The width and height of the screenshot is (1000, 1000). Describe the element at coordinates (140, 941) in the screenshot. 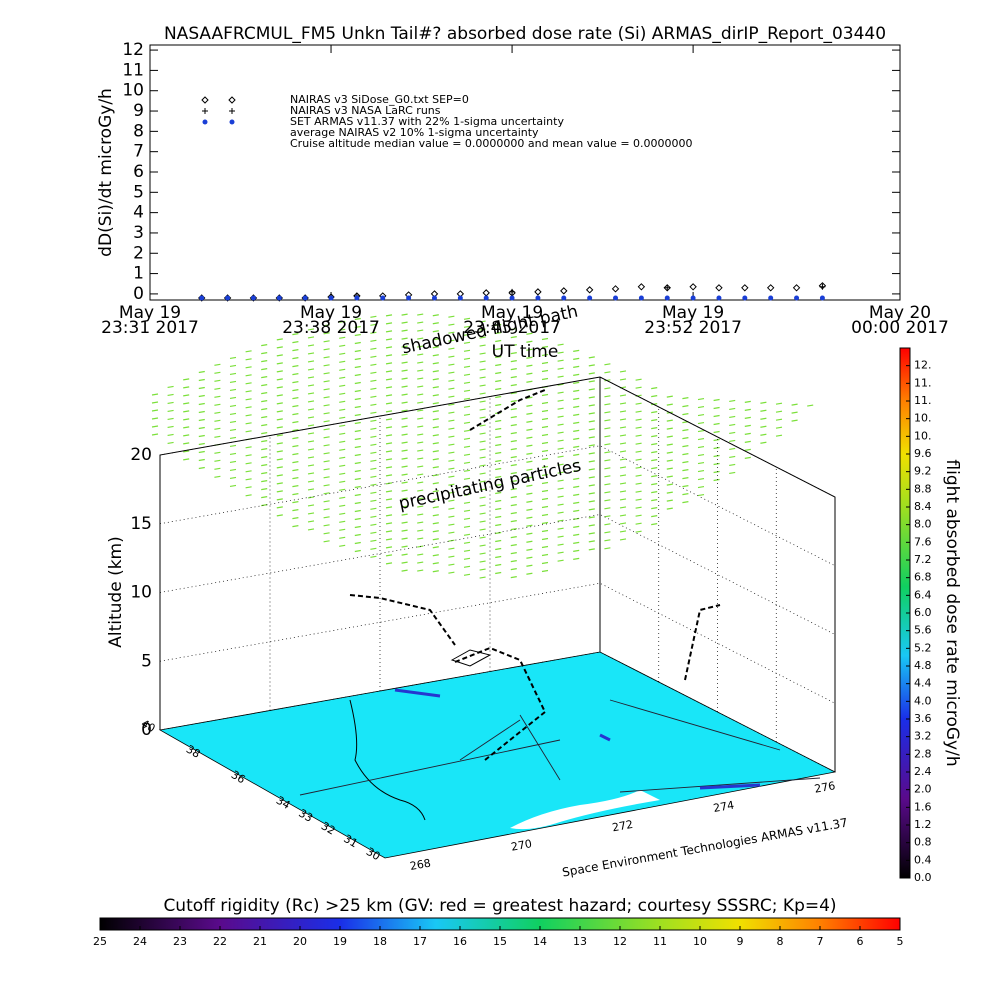

I see `colorbar-tick-label: 24` at that location.